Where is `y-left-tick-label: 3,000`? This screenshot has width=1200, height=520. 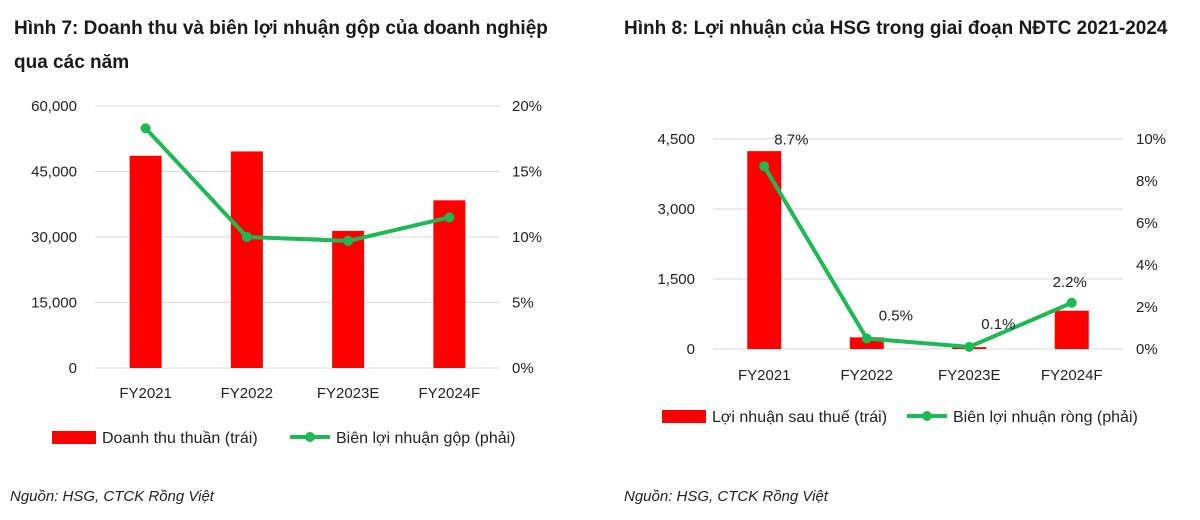
y-left-tick-label: 3,000 is located at coordinates (676, 209).